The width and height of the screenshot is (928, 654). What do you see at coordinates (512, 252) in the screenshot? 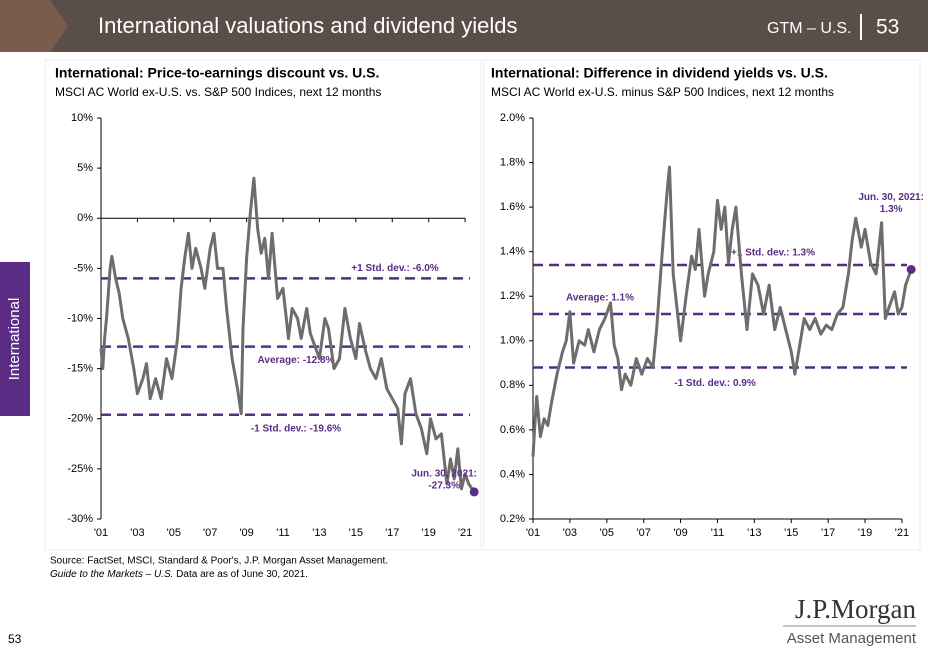
I see `y-tick-label: 1.4%` at bounding box center [512, 252].